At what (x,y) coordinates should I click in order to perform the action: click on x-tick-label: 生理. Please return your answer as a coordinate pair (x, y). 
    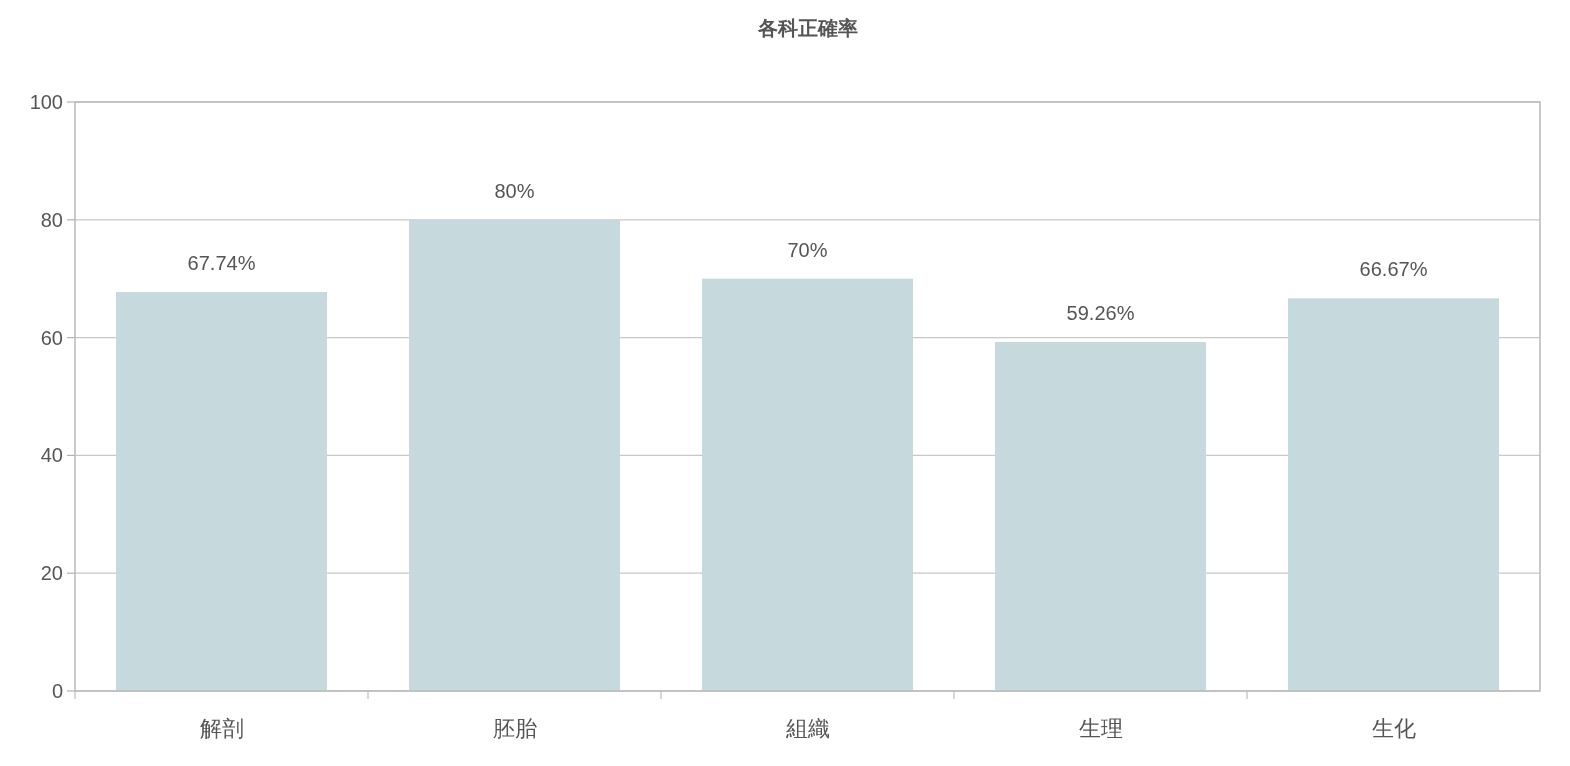
    Looking at the image, I should click on (1100, 728).